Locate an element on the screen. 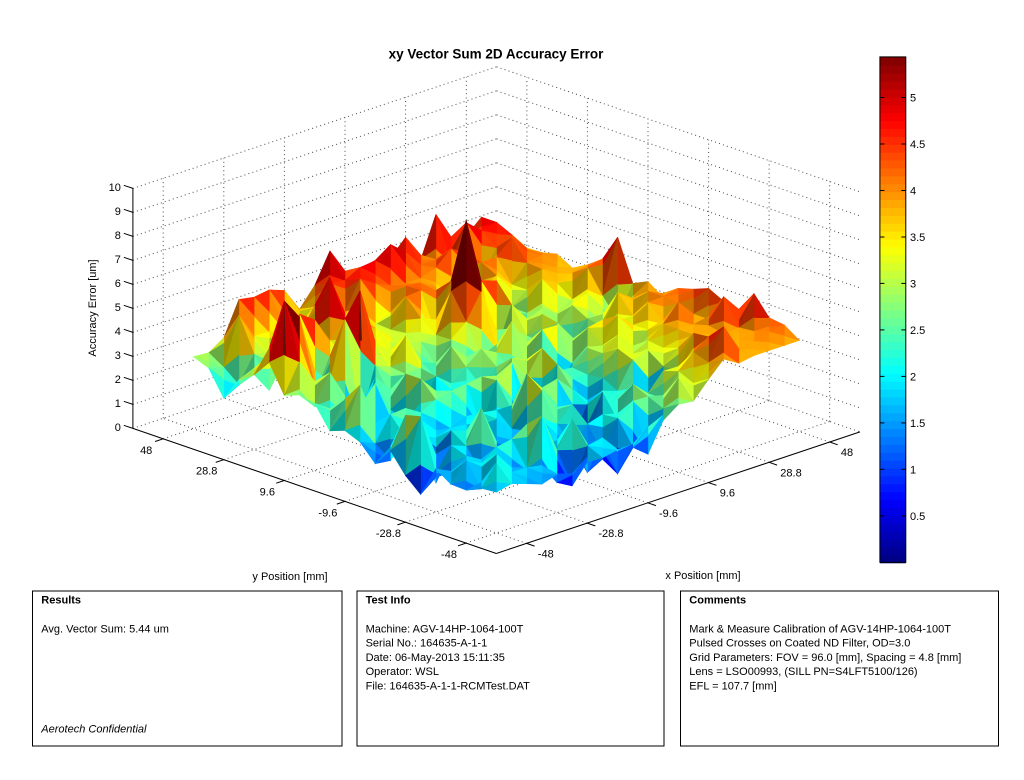 Image resolution: width=1024 pixels, height=780 pixels. svg-text: Machine: AGV-14HP-1064-100T is located at coordinates (445, 629).